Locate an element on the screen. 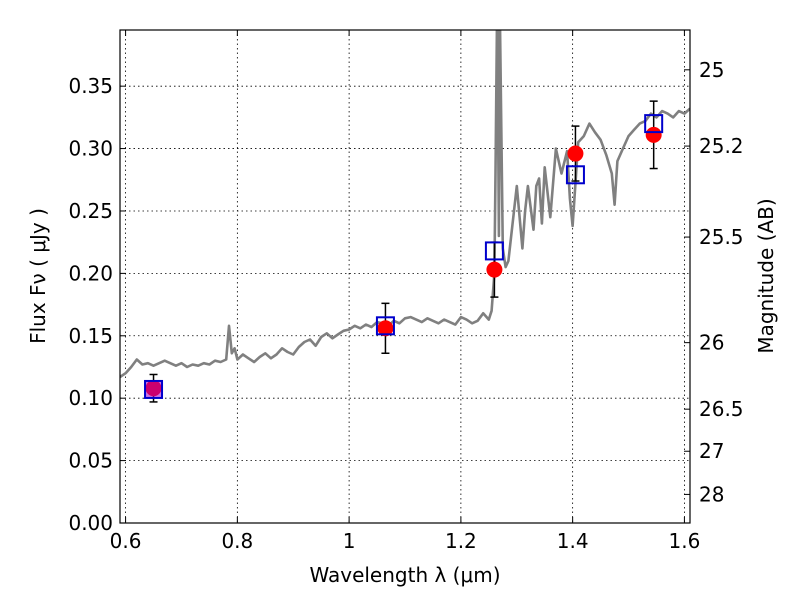 The image size is (800, 600). x-tick-label: 1 is located at coordinates (349, 541).